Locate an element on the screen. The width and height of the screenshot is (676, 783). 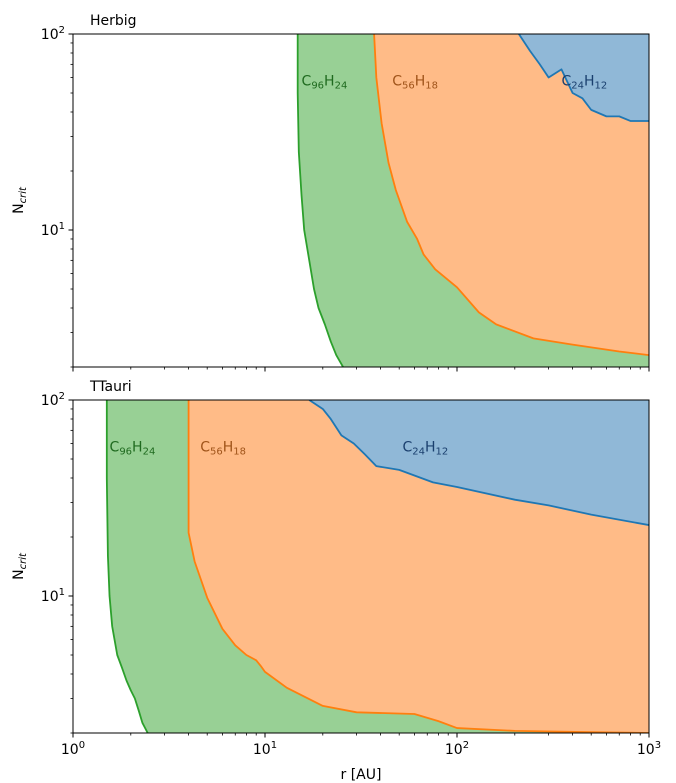
x-axis-label: r [AU] is located at coordinates (361, 775).